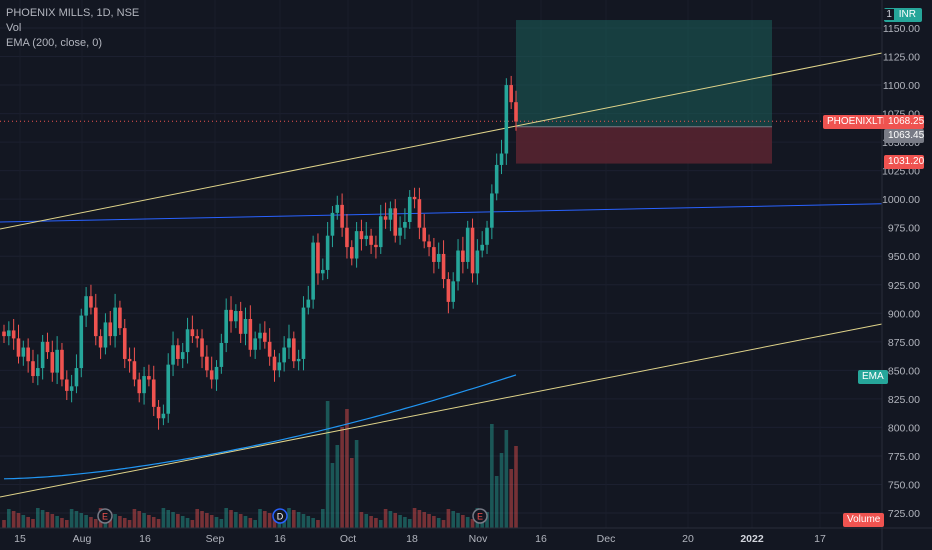 The height and width of the screenshot is (550, 932). Describe the element at coordinates (606, 539) in the screenshot. I see `time-tick-label: Dec` at that location.